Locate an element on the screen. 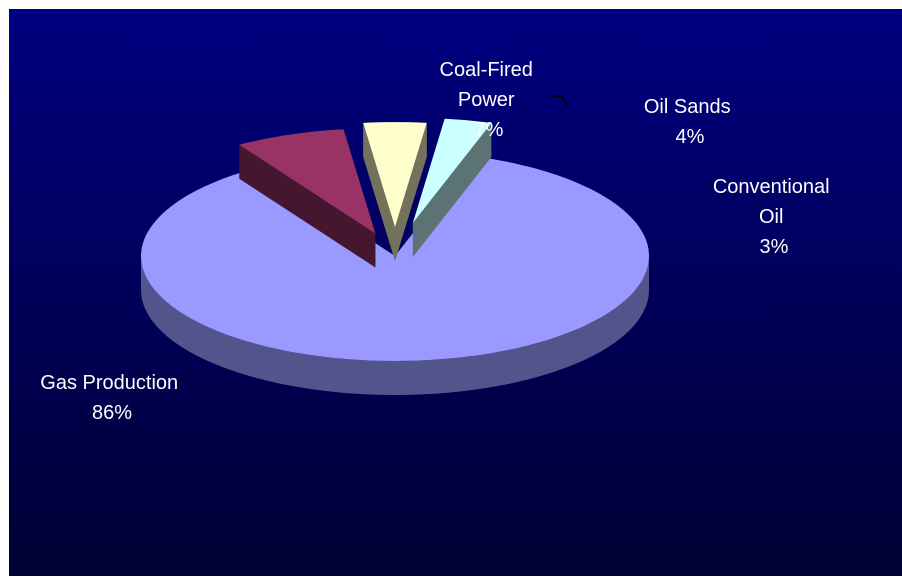 The height and width of the screenshot is (578, 902). slice-oil-sands is located at coordinates (395, 192).